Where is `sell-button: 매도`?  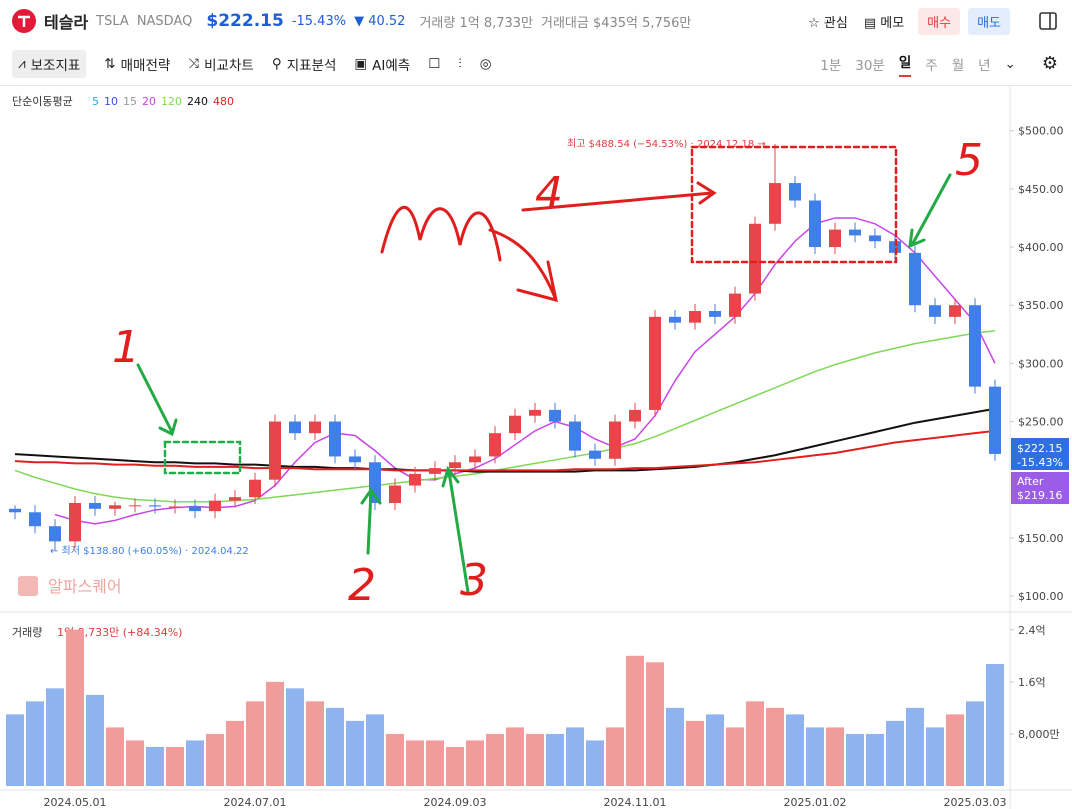
sell-button: 매도 is located at coordinates (989, 21).